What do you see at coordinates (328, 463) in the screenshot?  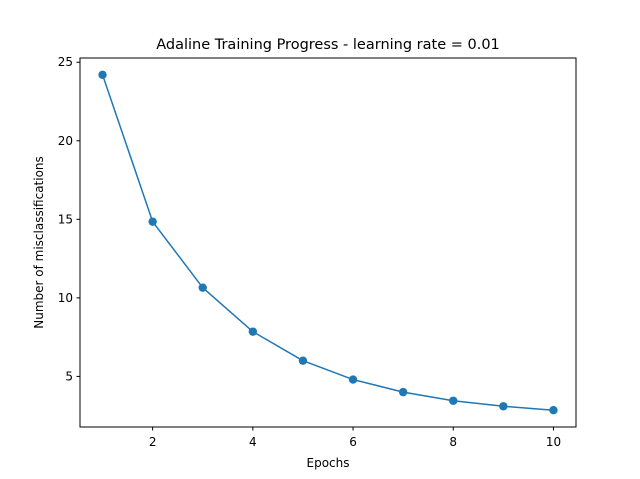 I see `x-axis-label: Epochs` at bounding box center [328, 463].